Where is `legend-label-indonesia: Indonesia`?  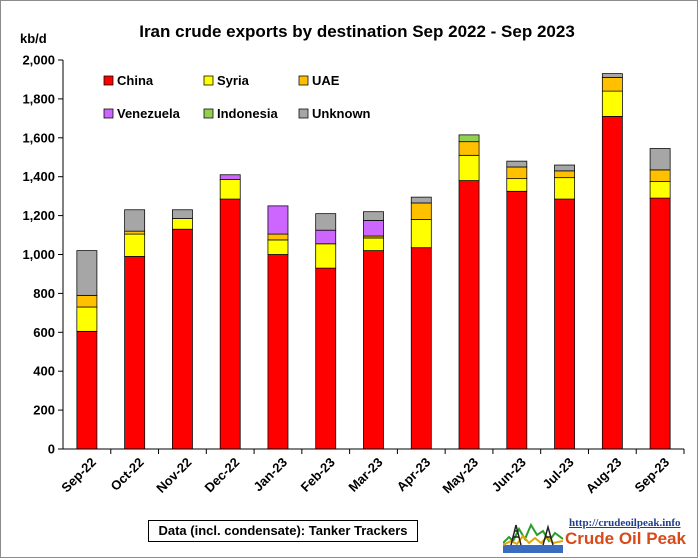 legend-label-indonesia: Indonesia is located at coordinates (247, 113).